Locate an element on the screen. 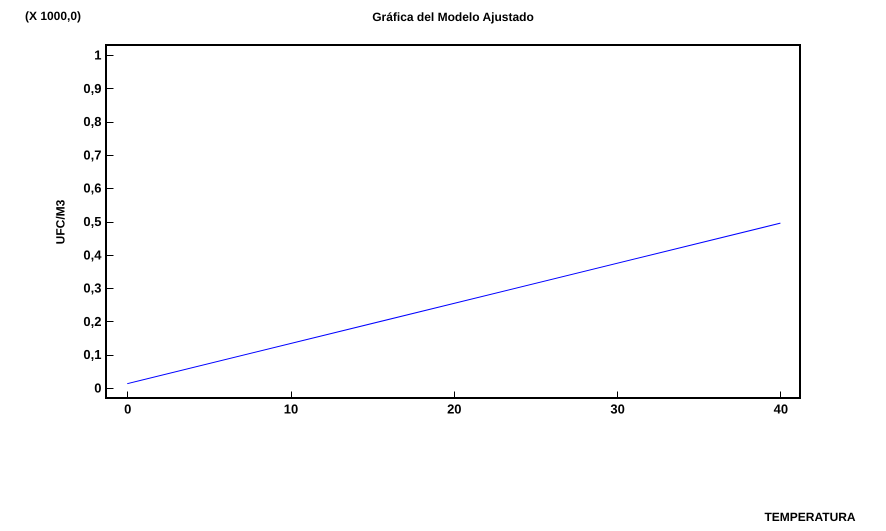  x-tick-label: 20 is located at coordinates (454, 409).